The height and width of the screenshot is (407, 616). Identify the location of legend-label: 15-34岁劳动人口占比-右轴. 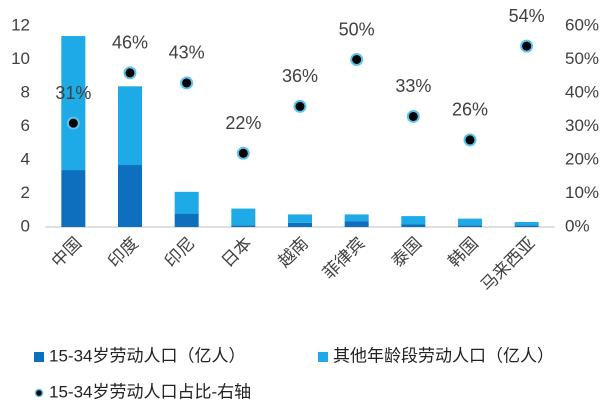
(150, 391).